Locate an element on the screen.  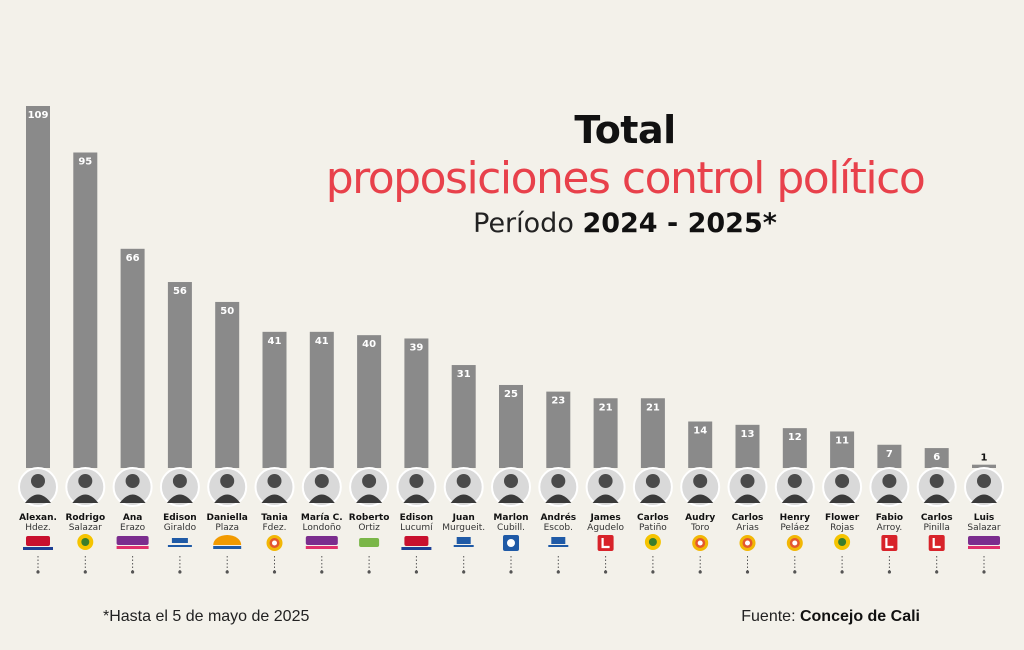
data-label: 21 is located at coordinates (606, 407).